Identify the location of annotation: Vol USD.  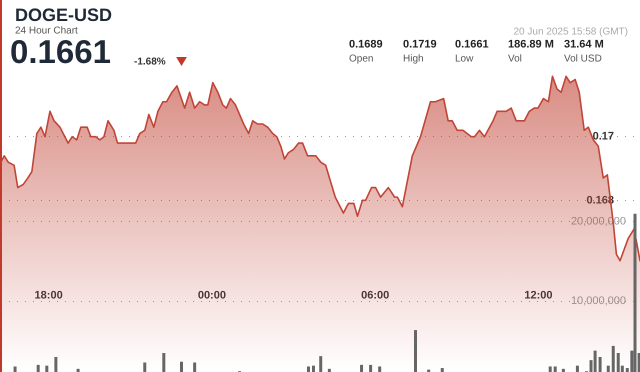
(583, 59).